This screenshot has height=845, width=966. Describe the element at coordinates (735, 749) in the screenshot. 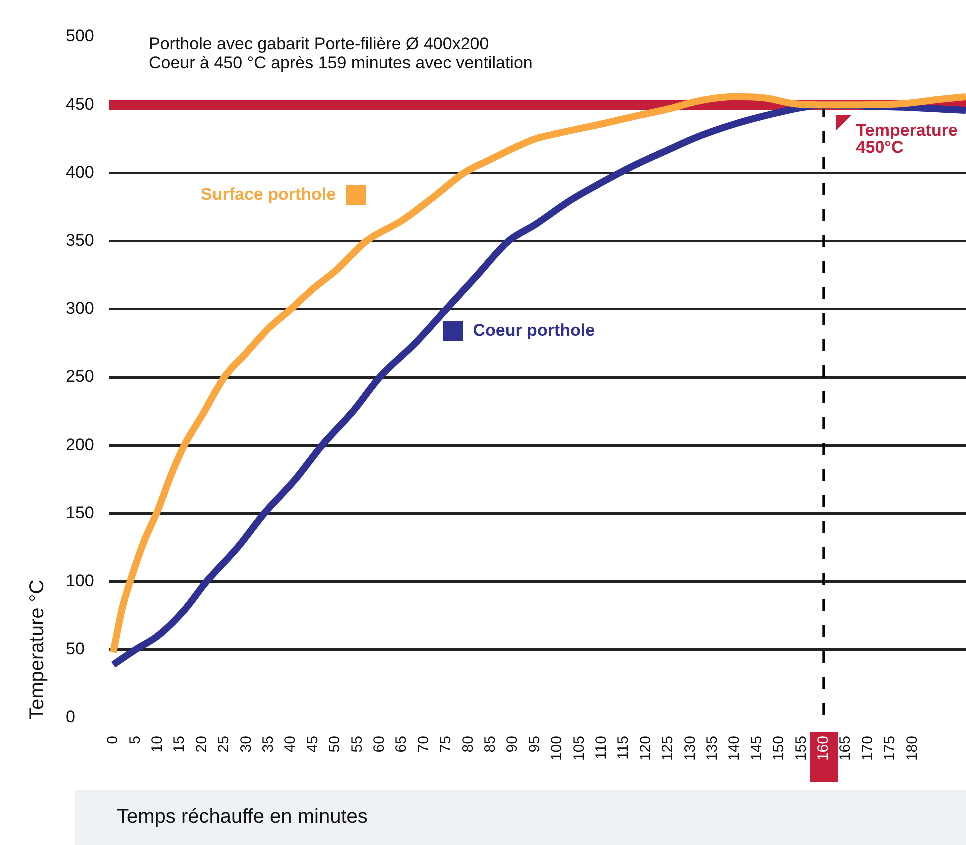

I see `x-tick-label: 140` at that location.